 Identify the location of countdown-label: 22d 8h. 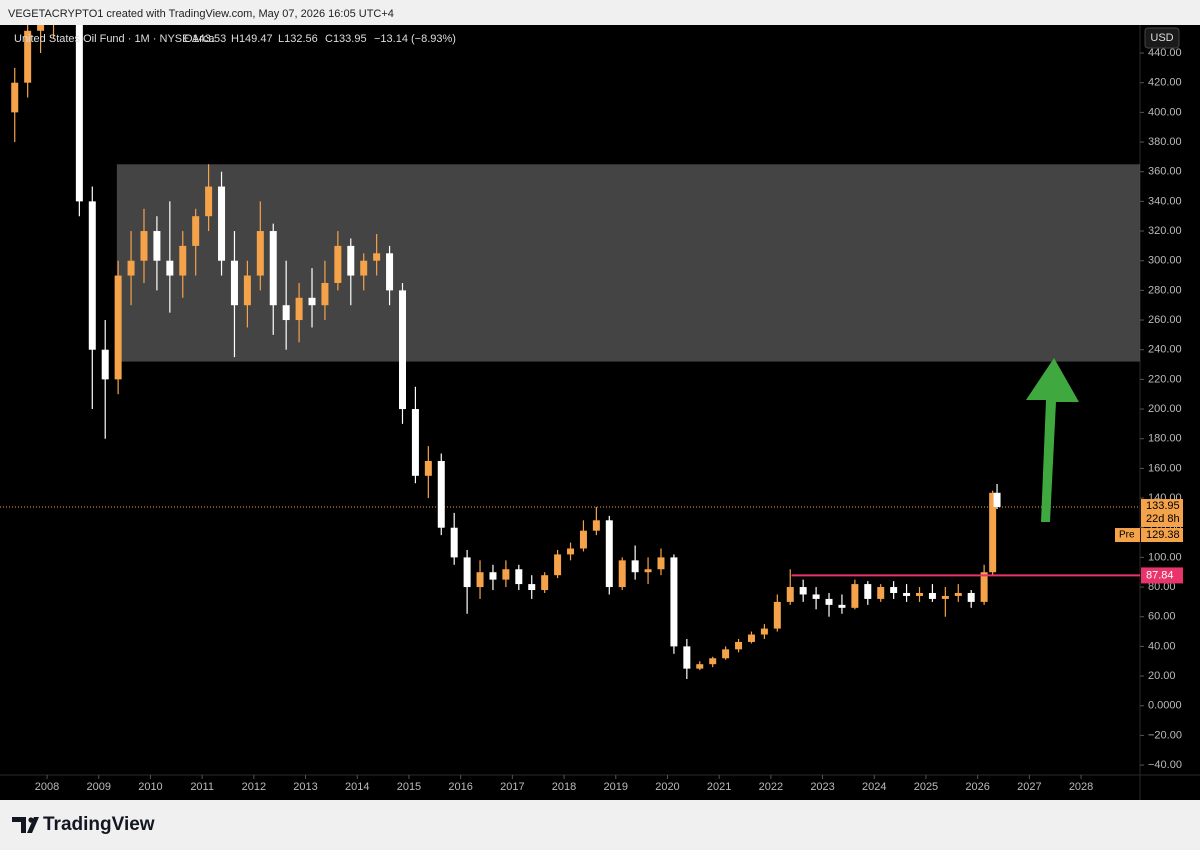
(1163, 519).